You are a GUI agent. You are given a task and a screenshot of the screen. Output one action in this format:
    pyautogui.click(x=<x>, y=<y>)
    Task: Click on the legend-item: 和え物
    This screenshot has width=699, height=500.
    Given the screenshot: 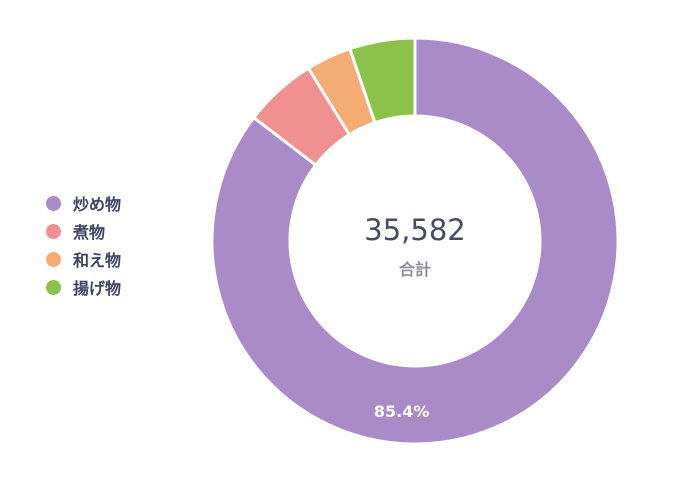 What is the action you would take?
    pyautogui.click(x=83, y=259)
    